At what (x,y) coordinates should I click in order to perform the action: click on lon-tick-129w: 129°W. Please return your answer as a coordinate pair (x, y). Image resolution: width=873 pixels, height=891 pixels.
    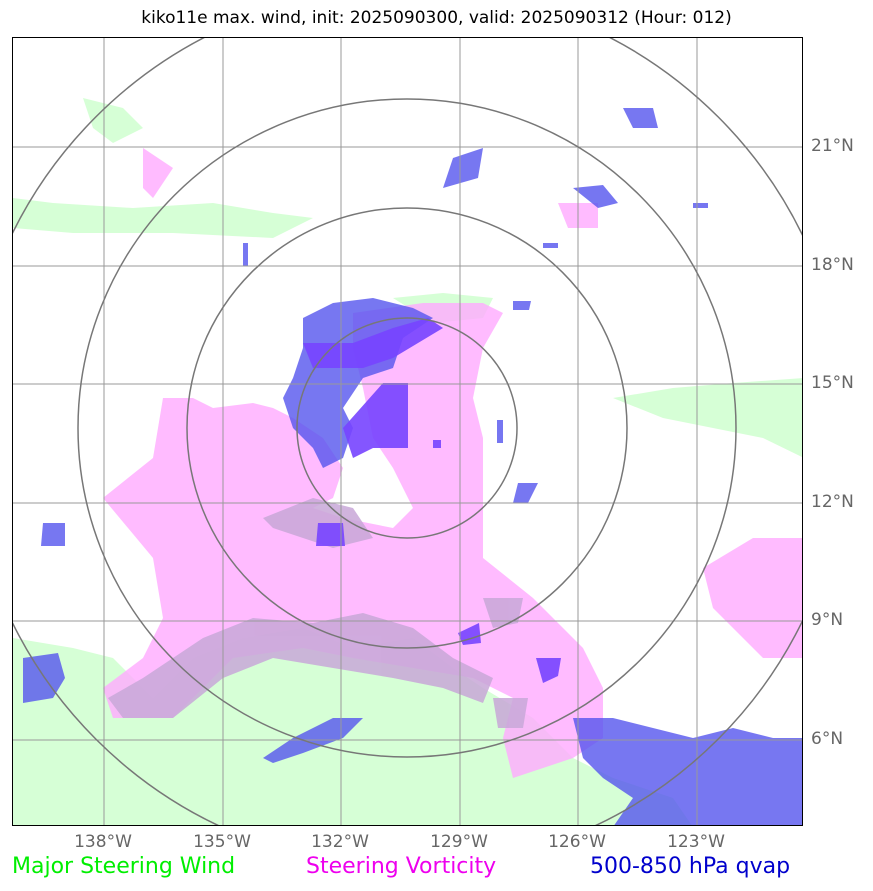
    Looking at the image, I should click on (459, 842).